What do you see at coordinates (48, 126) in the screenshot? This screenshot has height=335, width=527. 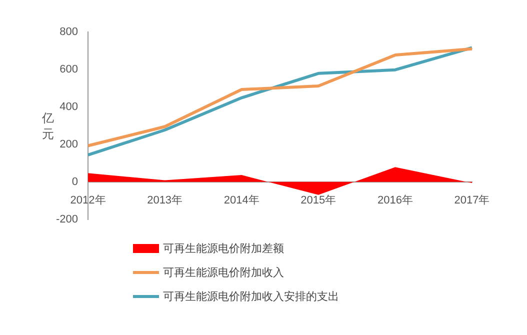 I see `y-axis-title: 亿元` at bounding box center [48, 126].